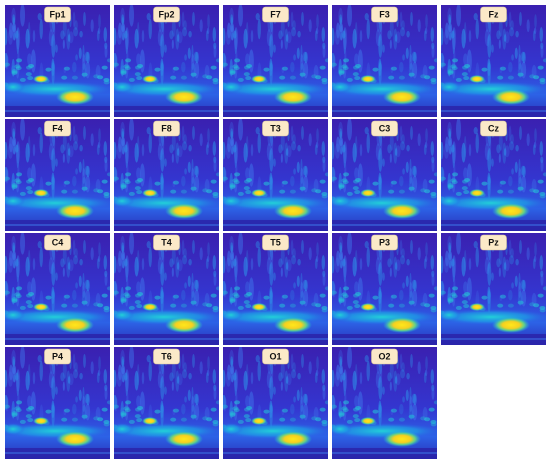  I want to click on panel-label: O1, so click(275, 356).